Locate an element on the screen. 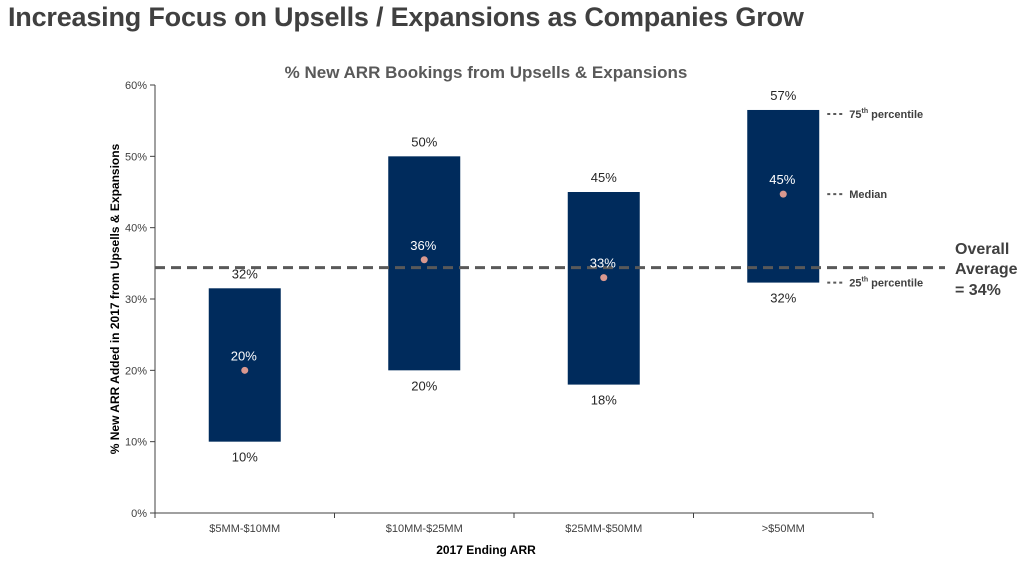  x-tick-label: >$50MM is located at coordinates (783, 529).